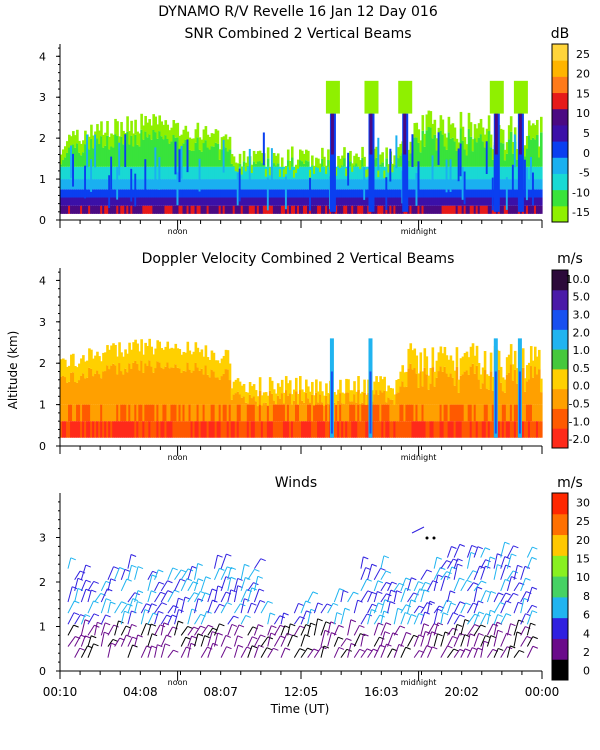 This screenshot has width=600, height=750. Describe the element at coordinates (42, 538) in the screenshot. I see `y-tick-label: 3` at that location.